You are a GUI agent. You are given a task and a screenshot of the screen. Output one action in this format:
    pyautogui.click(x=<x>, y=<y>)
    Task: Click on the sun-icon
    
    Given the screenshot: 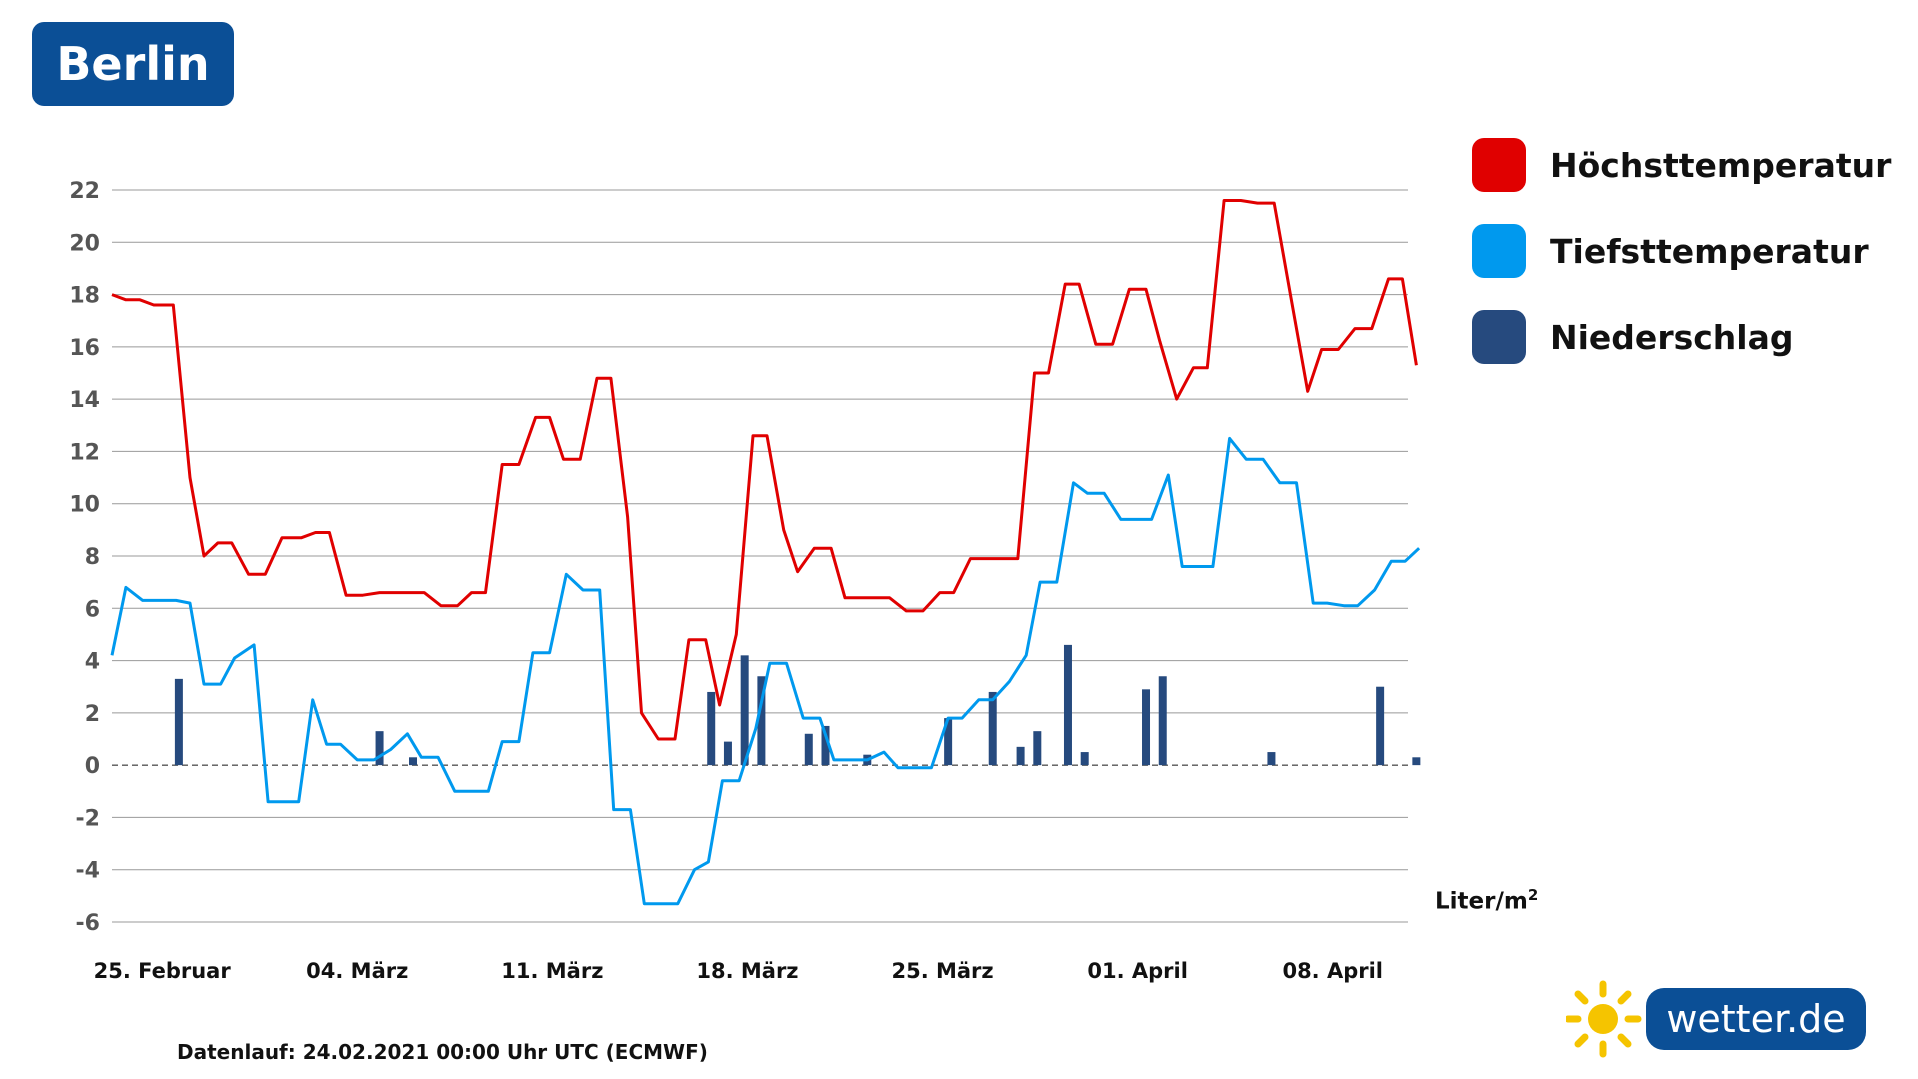 What is the action you would take?
    pyautogui.click(x=1604, y=1019)
    